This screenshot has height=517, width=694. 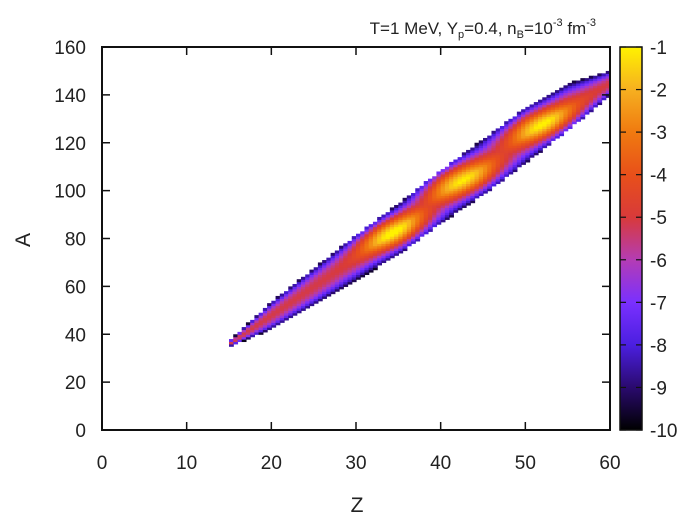 What do you see at coordinates (658, 346) in the screenshot?
I see `colorbar-tick-label: -8` at bounding box center [658, 346].